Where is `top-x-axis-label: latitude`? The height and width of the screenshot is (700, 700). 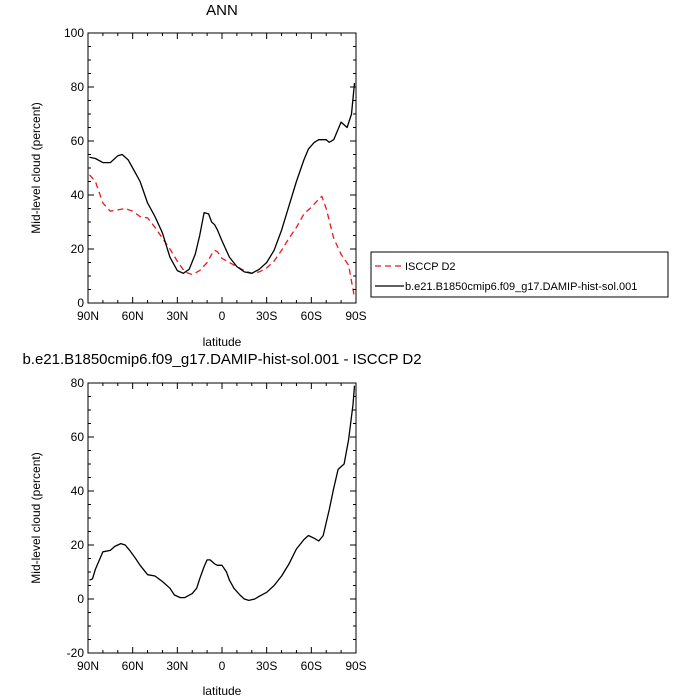 top-x-axis-label: latitude is located at coordinates (222, 342).